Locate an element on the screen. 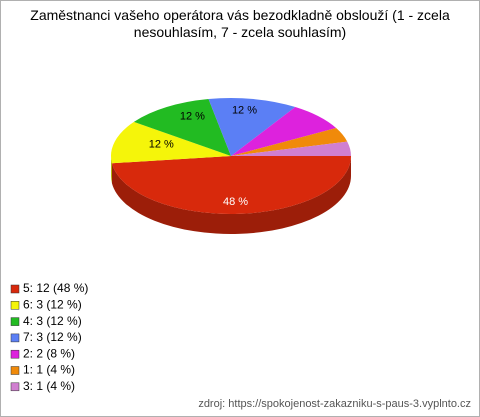 The width and height of the screenshot is (480, 417). legend-label: 5: 12 (48 %) is located at coordinates (55, 288).